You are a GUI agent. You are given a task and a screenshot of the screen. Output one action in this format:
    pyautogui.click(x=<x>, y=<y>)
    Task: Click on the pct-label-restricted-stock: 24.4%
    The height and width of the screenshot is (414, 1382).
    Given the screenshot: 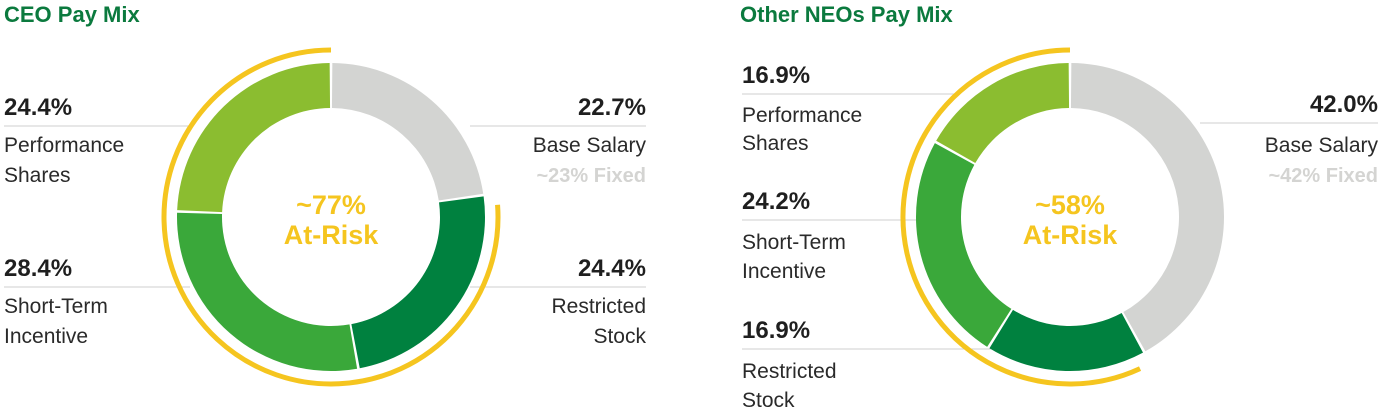 What is the action you would take?
    pyautogui.click(x=612, y=268)
    